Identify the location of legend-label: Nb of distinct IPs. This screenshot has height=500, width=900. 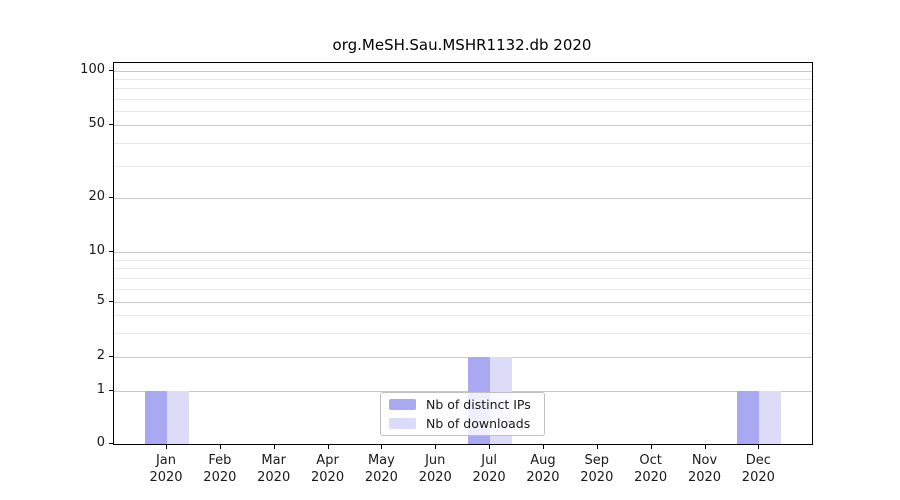
(478, 404).